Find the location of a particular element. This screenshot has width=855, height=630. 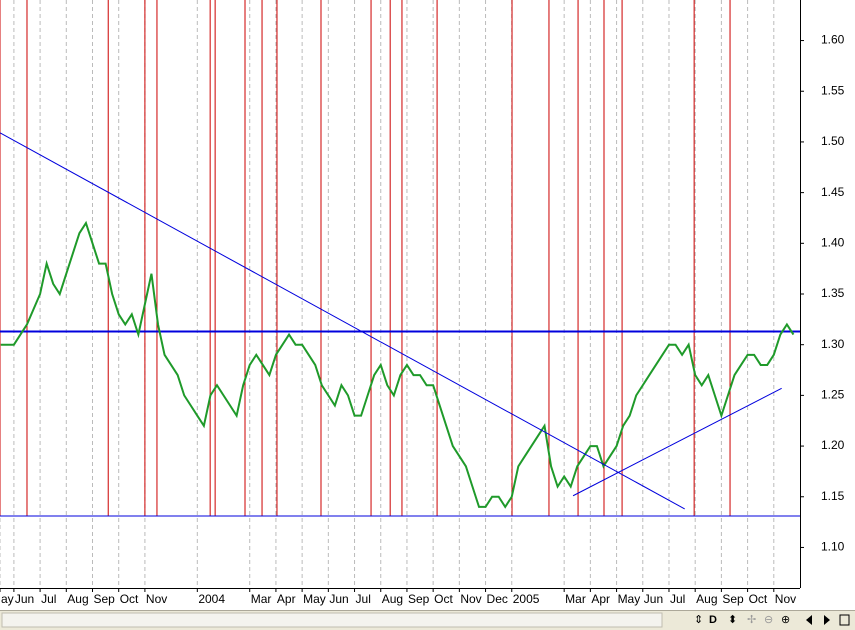

mode-button: D is located at coordinates (713, 620).